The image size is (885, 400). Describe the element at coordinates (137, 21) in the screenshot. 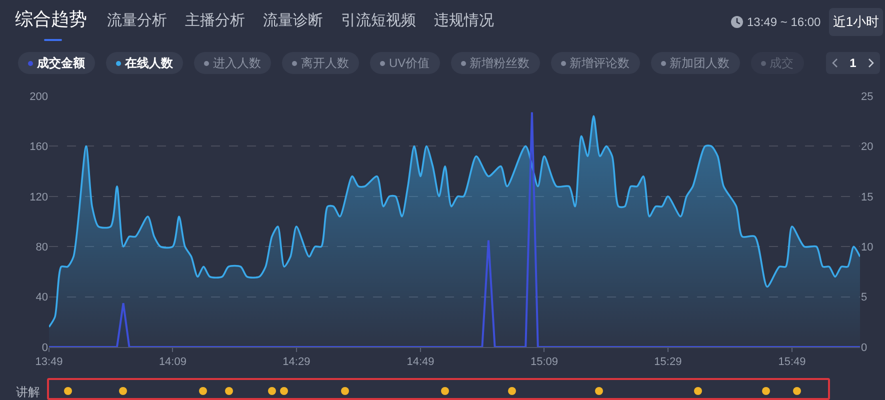

I see `text: 流量分析` at that location.